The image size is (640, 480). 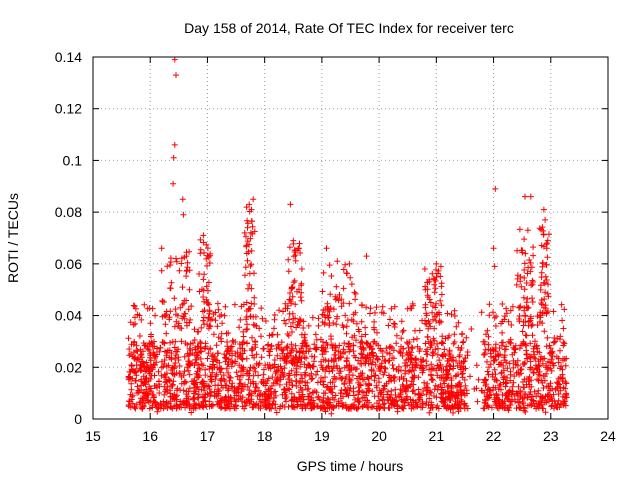 What do you see at coordinates (68, 212) in the screenshot?
I see `y-tick-label: 0.08` at bounding box center [68, 212].